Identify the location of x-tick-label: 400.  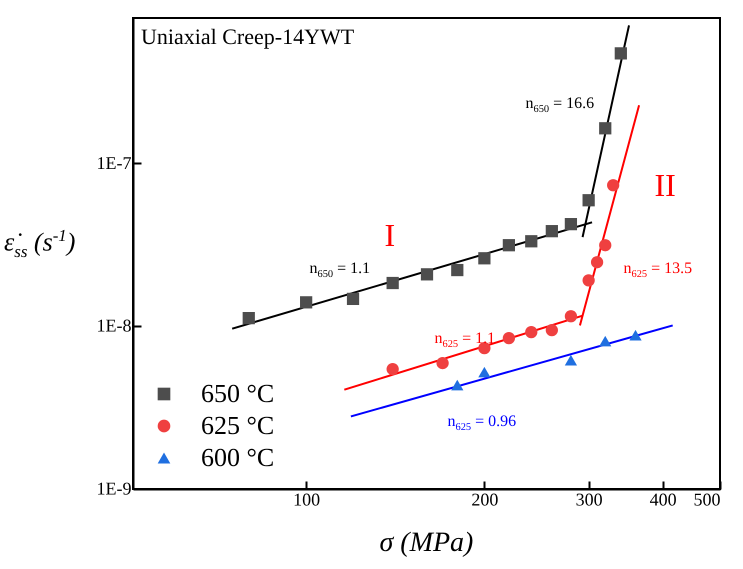
(663, 500).